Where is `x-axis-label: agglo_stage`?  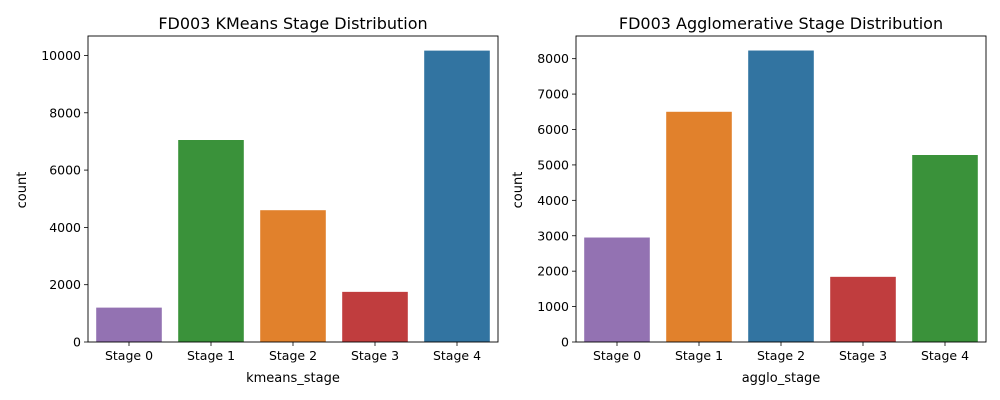
x-axis-label: agglo_stage is located at coordinates (781, 378).